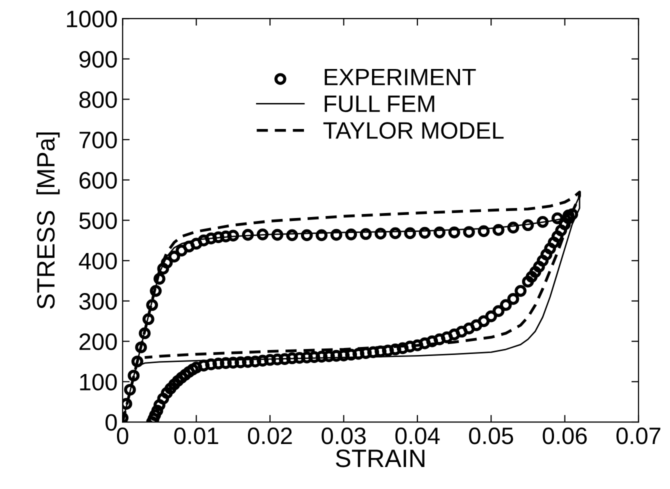  What do you see at coordinates (92, 19) in the screenshot?
I see `y-tick-label: 1000` at bounding box center [92, 19].